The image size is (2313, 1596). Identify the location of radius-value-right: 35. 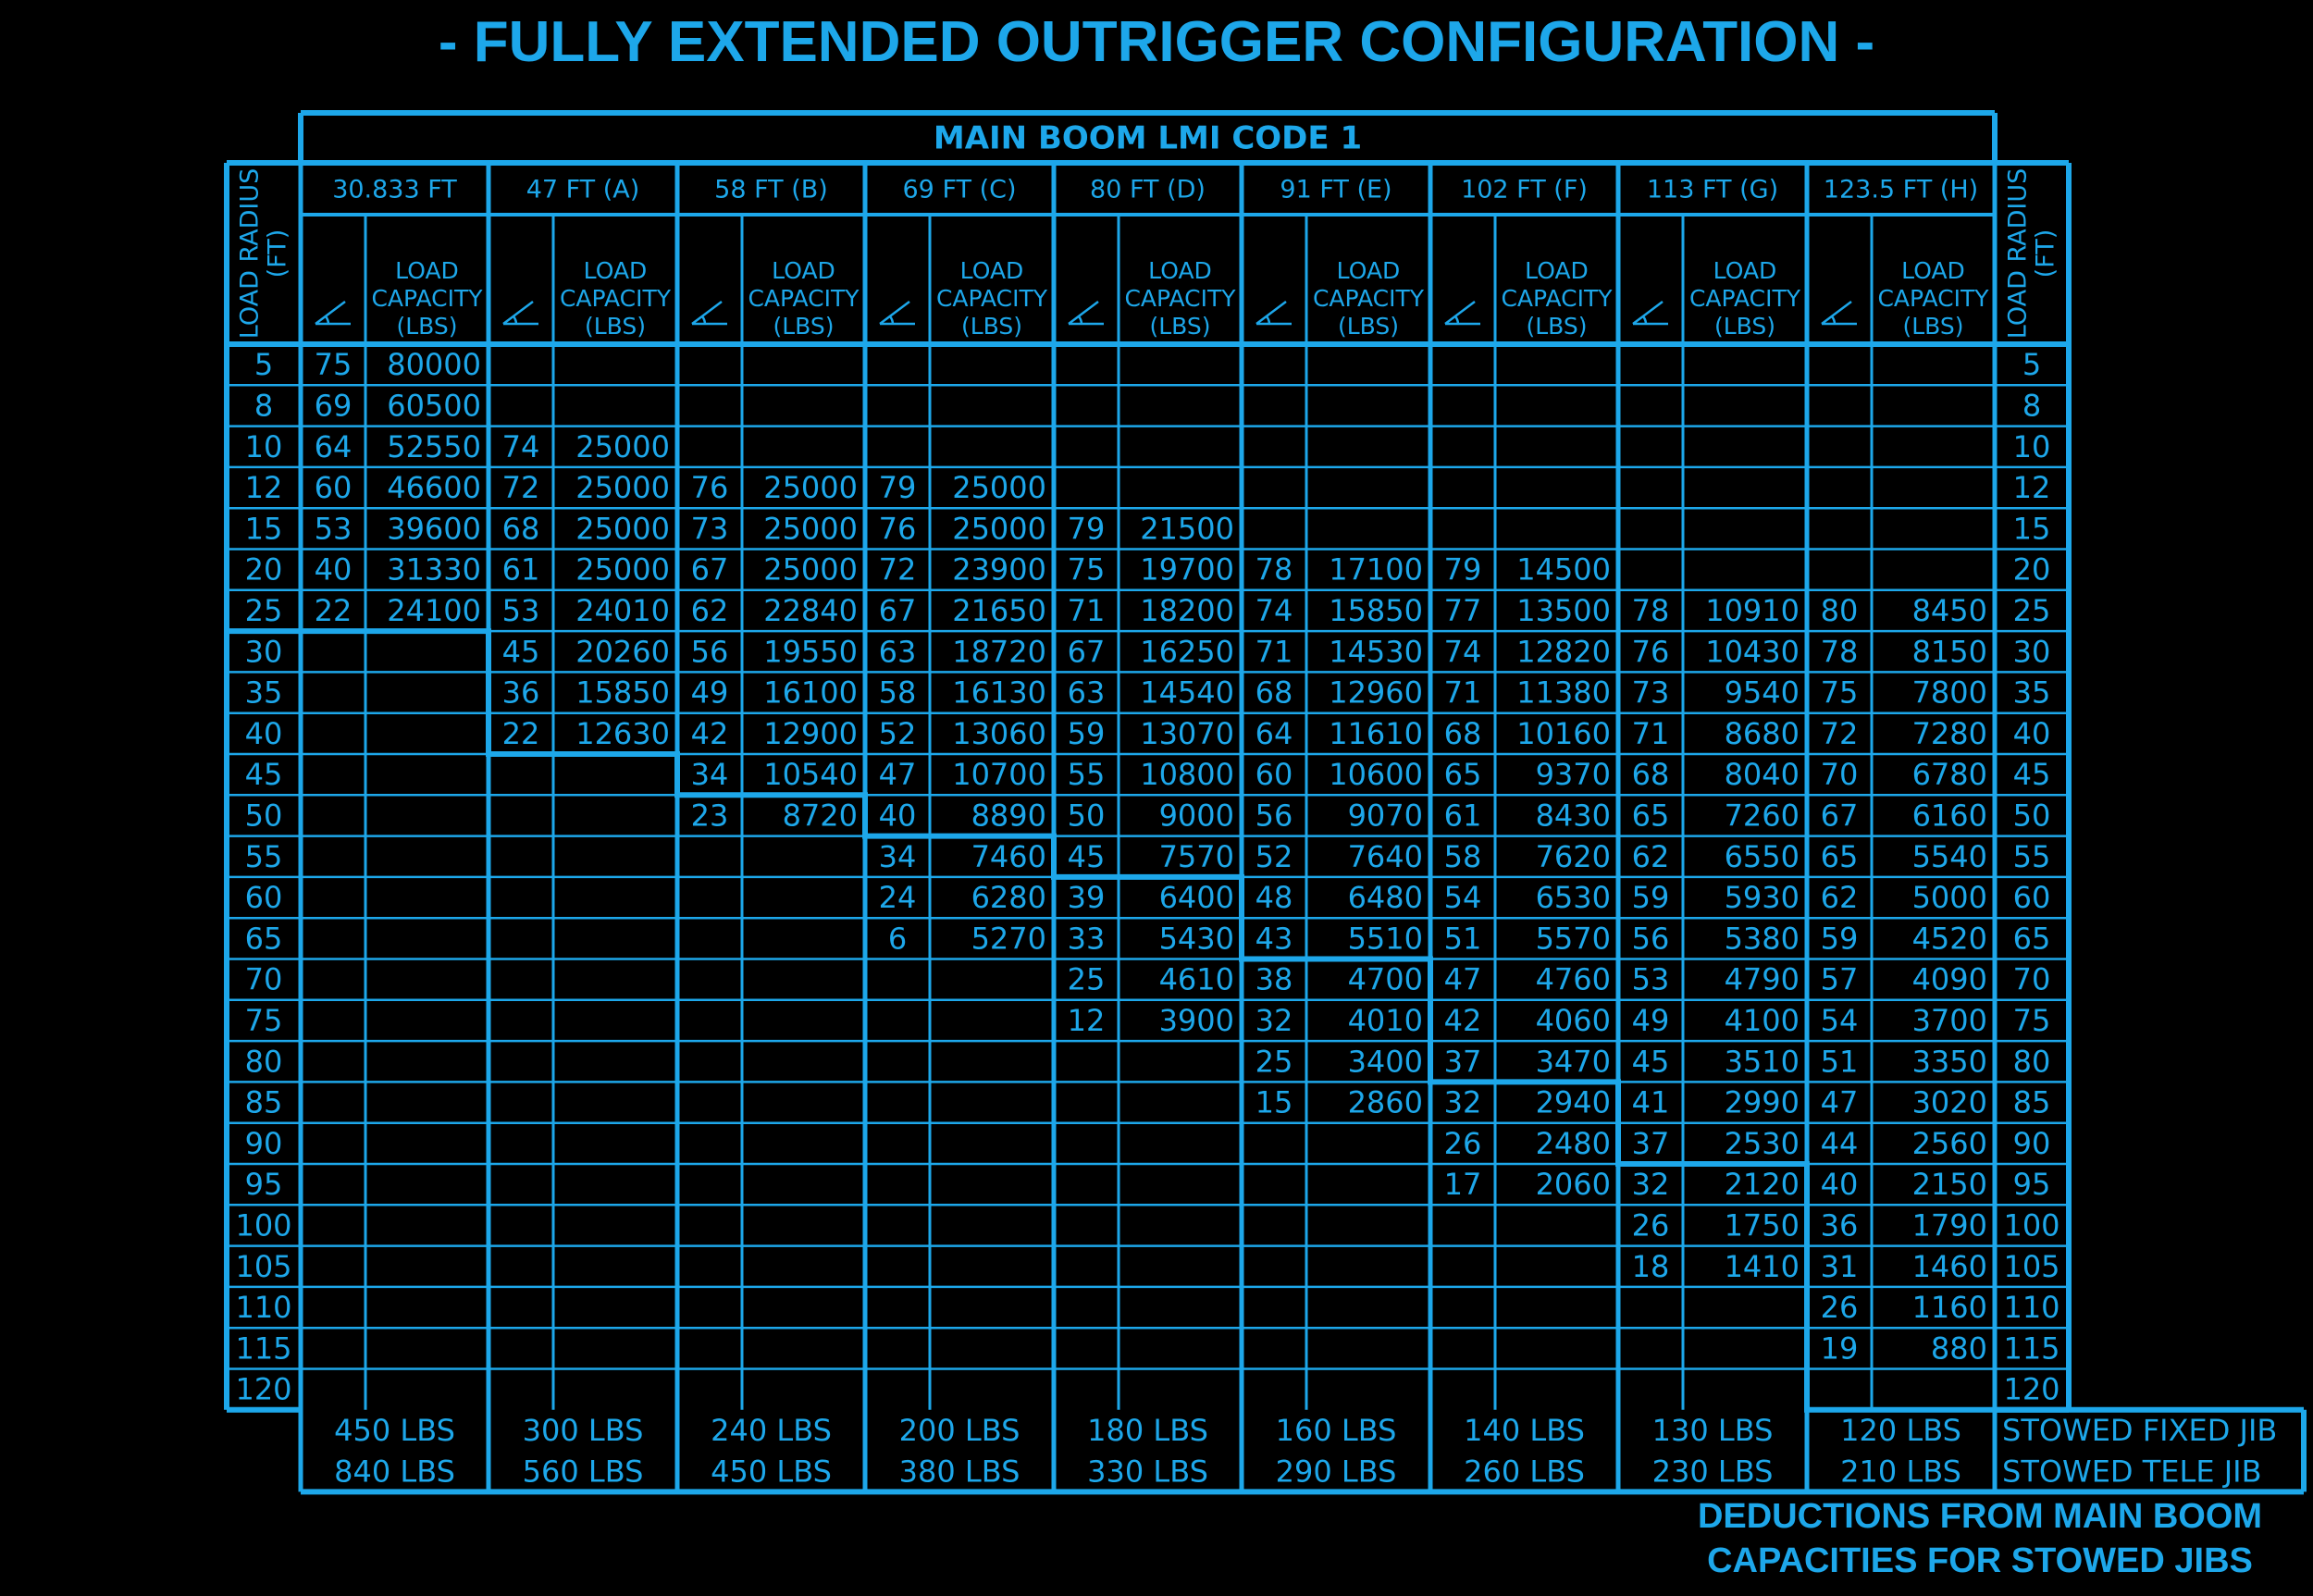
(2032, 693).